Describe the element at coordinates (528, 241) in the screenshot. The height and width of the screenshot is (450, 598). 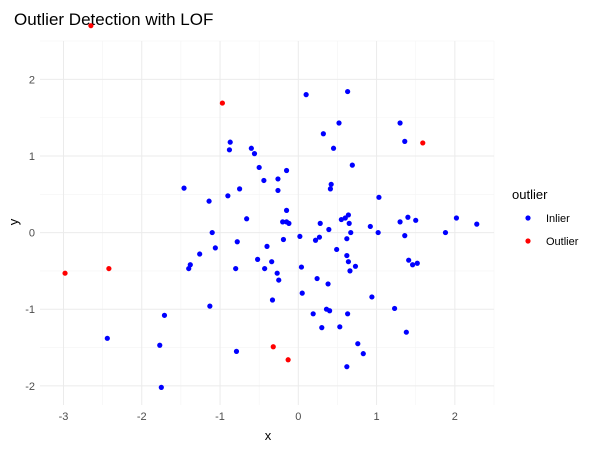
I see `legend-key-outlier` at that location.